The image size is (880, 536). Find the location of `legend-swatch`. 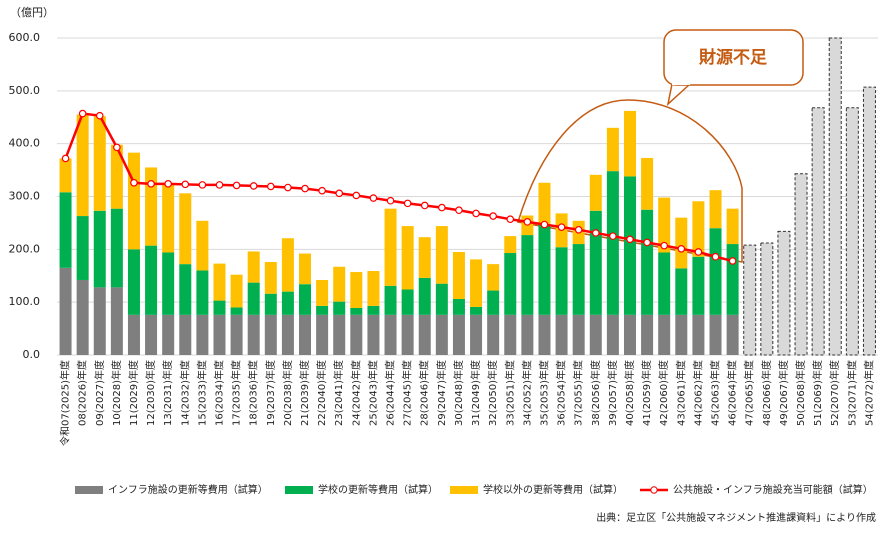

legend-swatch is located at coordinates (89, 490).